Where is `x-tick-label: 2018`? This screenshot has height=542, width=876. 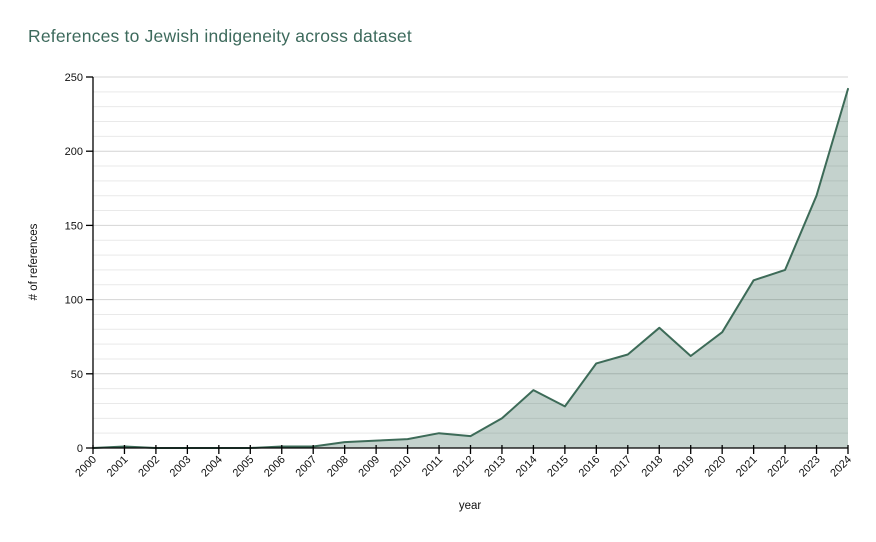
x-tick-label: 2018 is located at coordinates (653, 467).